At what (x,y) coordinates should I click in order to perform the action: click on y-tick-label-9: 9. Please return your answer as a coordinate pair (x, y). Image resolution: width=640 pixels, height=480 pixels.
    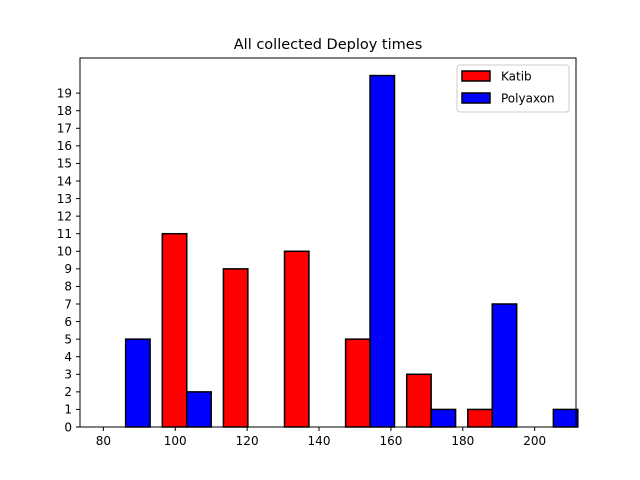
    Looking at the image, I should click on (68, 269).